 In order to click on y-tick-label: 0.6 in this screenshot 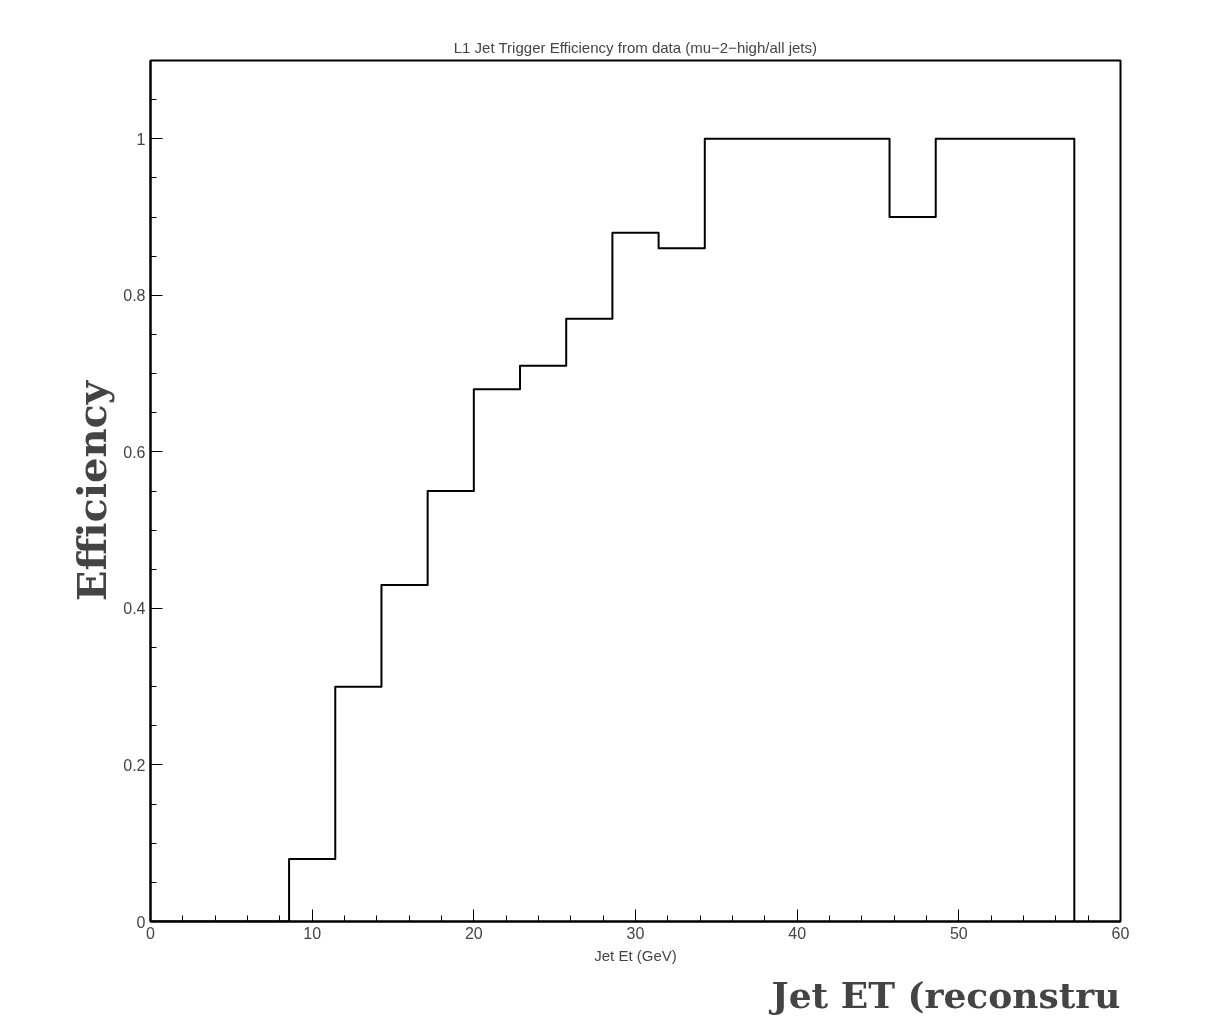, I will do `click(134, 452)`.